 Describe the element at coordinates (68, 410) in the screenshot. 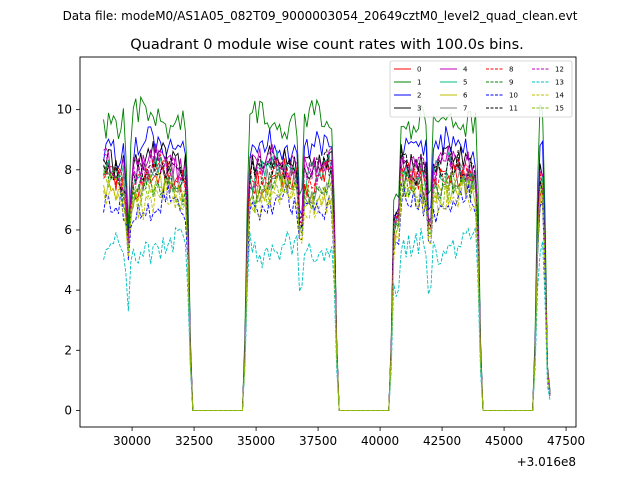

I see `y-tick-label: 0` at that location.